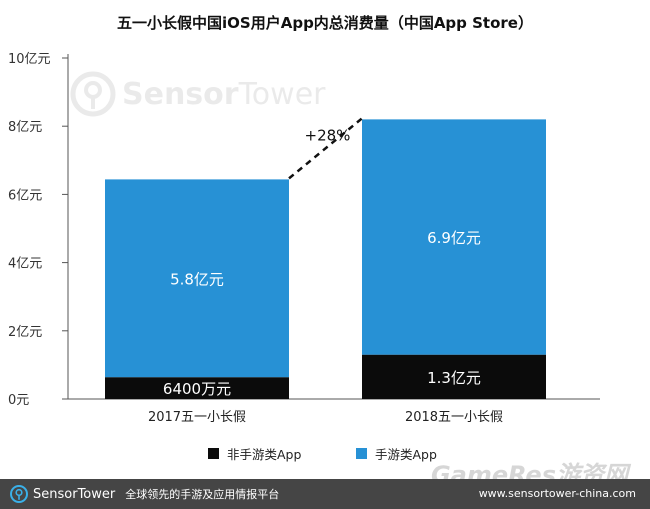 Image resolution: width=650 pixels, height=509 pixels. What do you see at coordinates (25, 195) in the screenshot?
I see `y-tick-label: 6亿元` at bounding box center [25, 195].